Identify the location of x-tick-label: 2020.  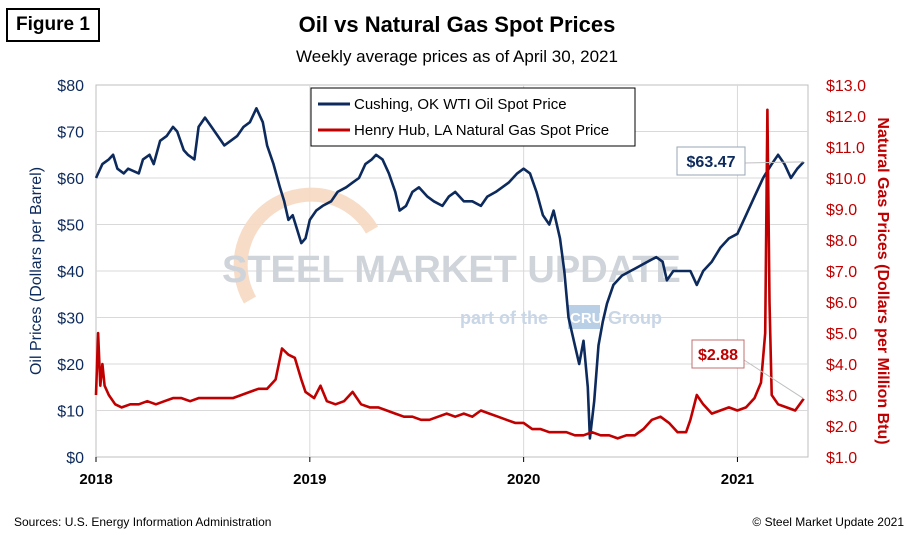
(523, 479).